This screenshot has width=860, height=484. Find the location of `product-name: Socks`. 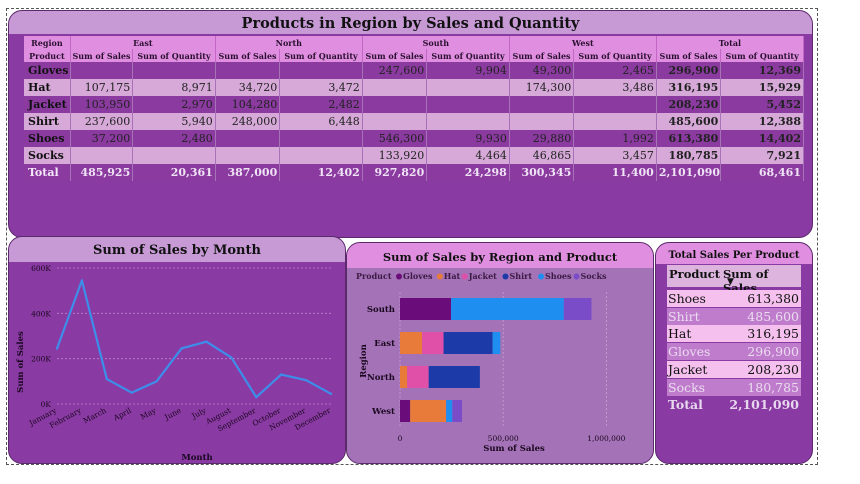

product-name: Socks is located at coordinates (687, 387).